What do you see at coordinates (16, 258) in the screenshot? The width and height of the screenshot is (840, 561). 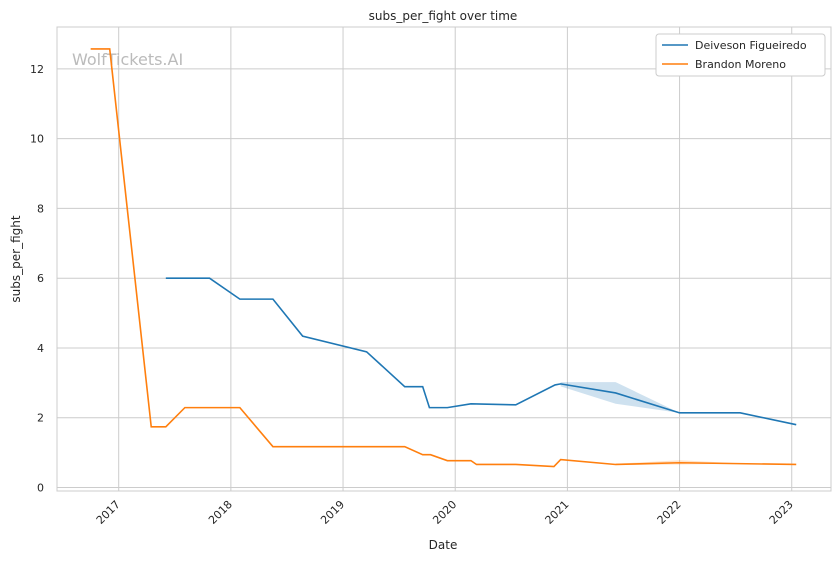 I see `y-axis-label: subs_per_fight` at bounding box center [16, 258].